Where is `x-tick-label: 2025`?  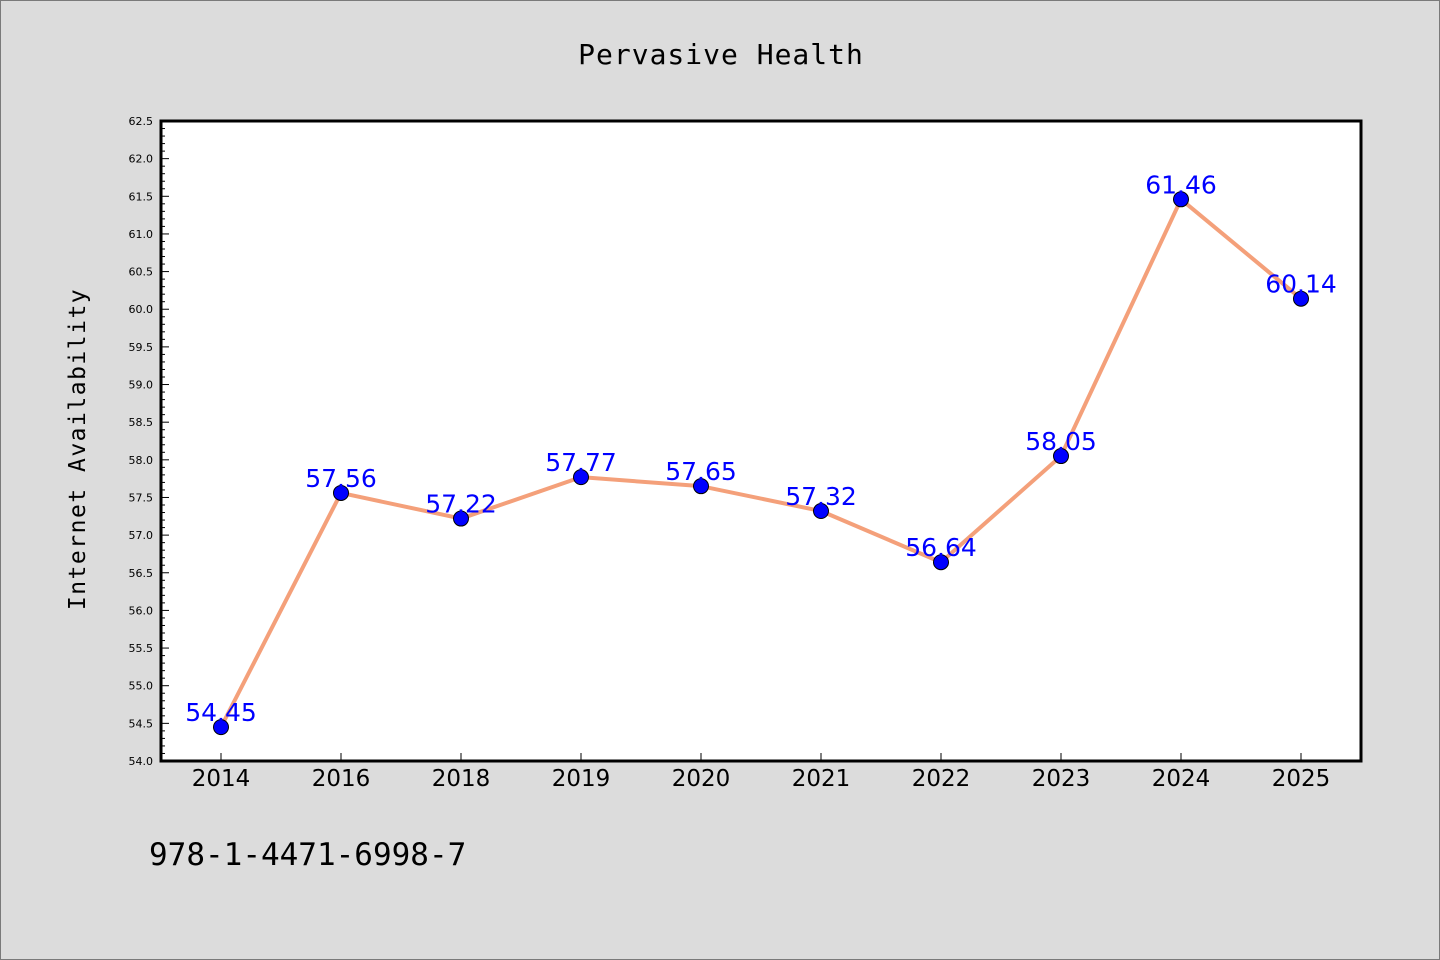 x-tick-label: 2025 is located at coordinates (1301, 779).